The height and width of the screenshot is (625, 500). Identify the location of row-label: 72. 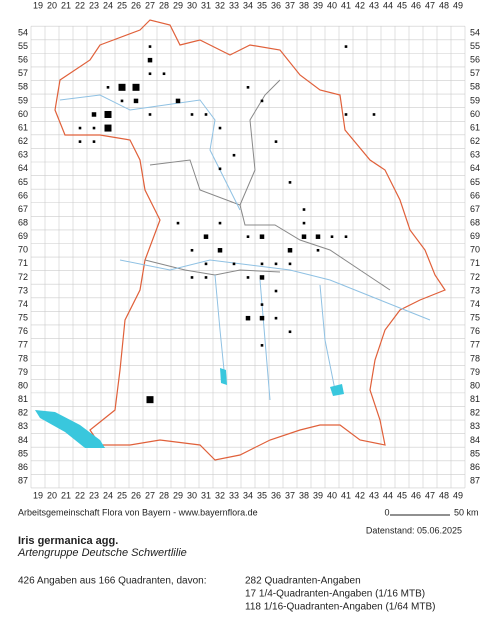
(475, 277).